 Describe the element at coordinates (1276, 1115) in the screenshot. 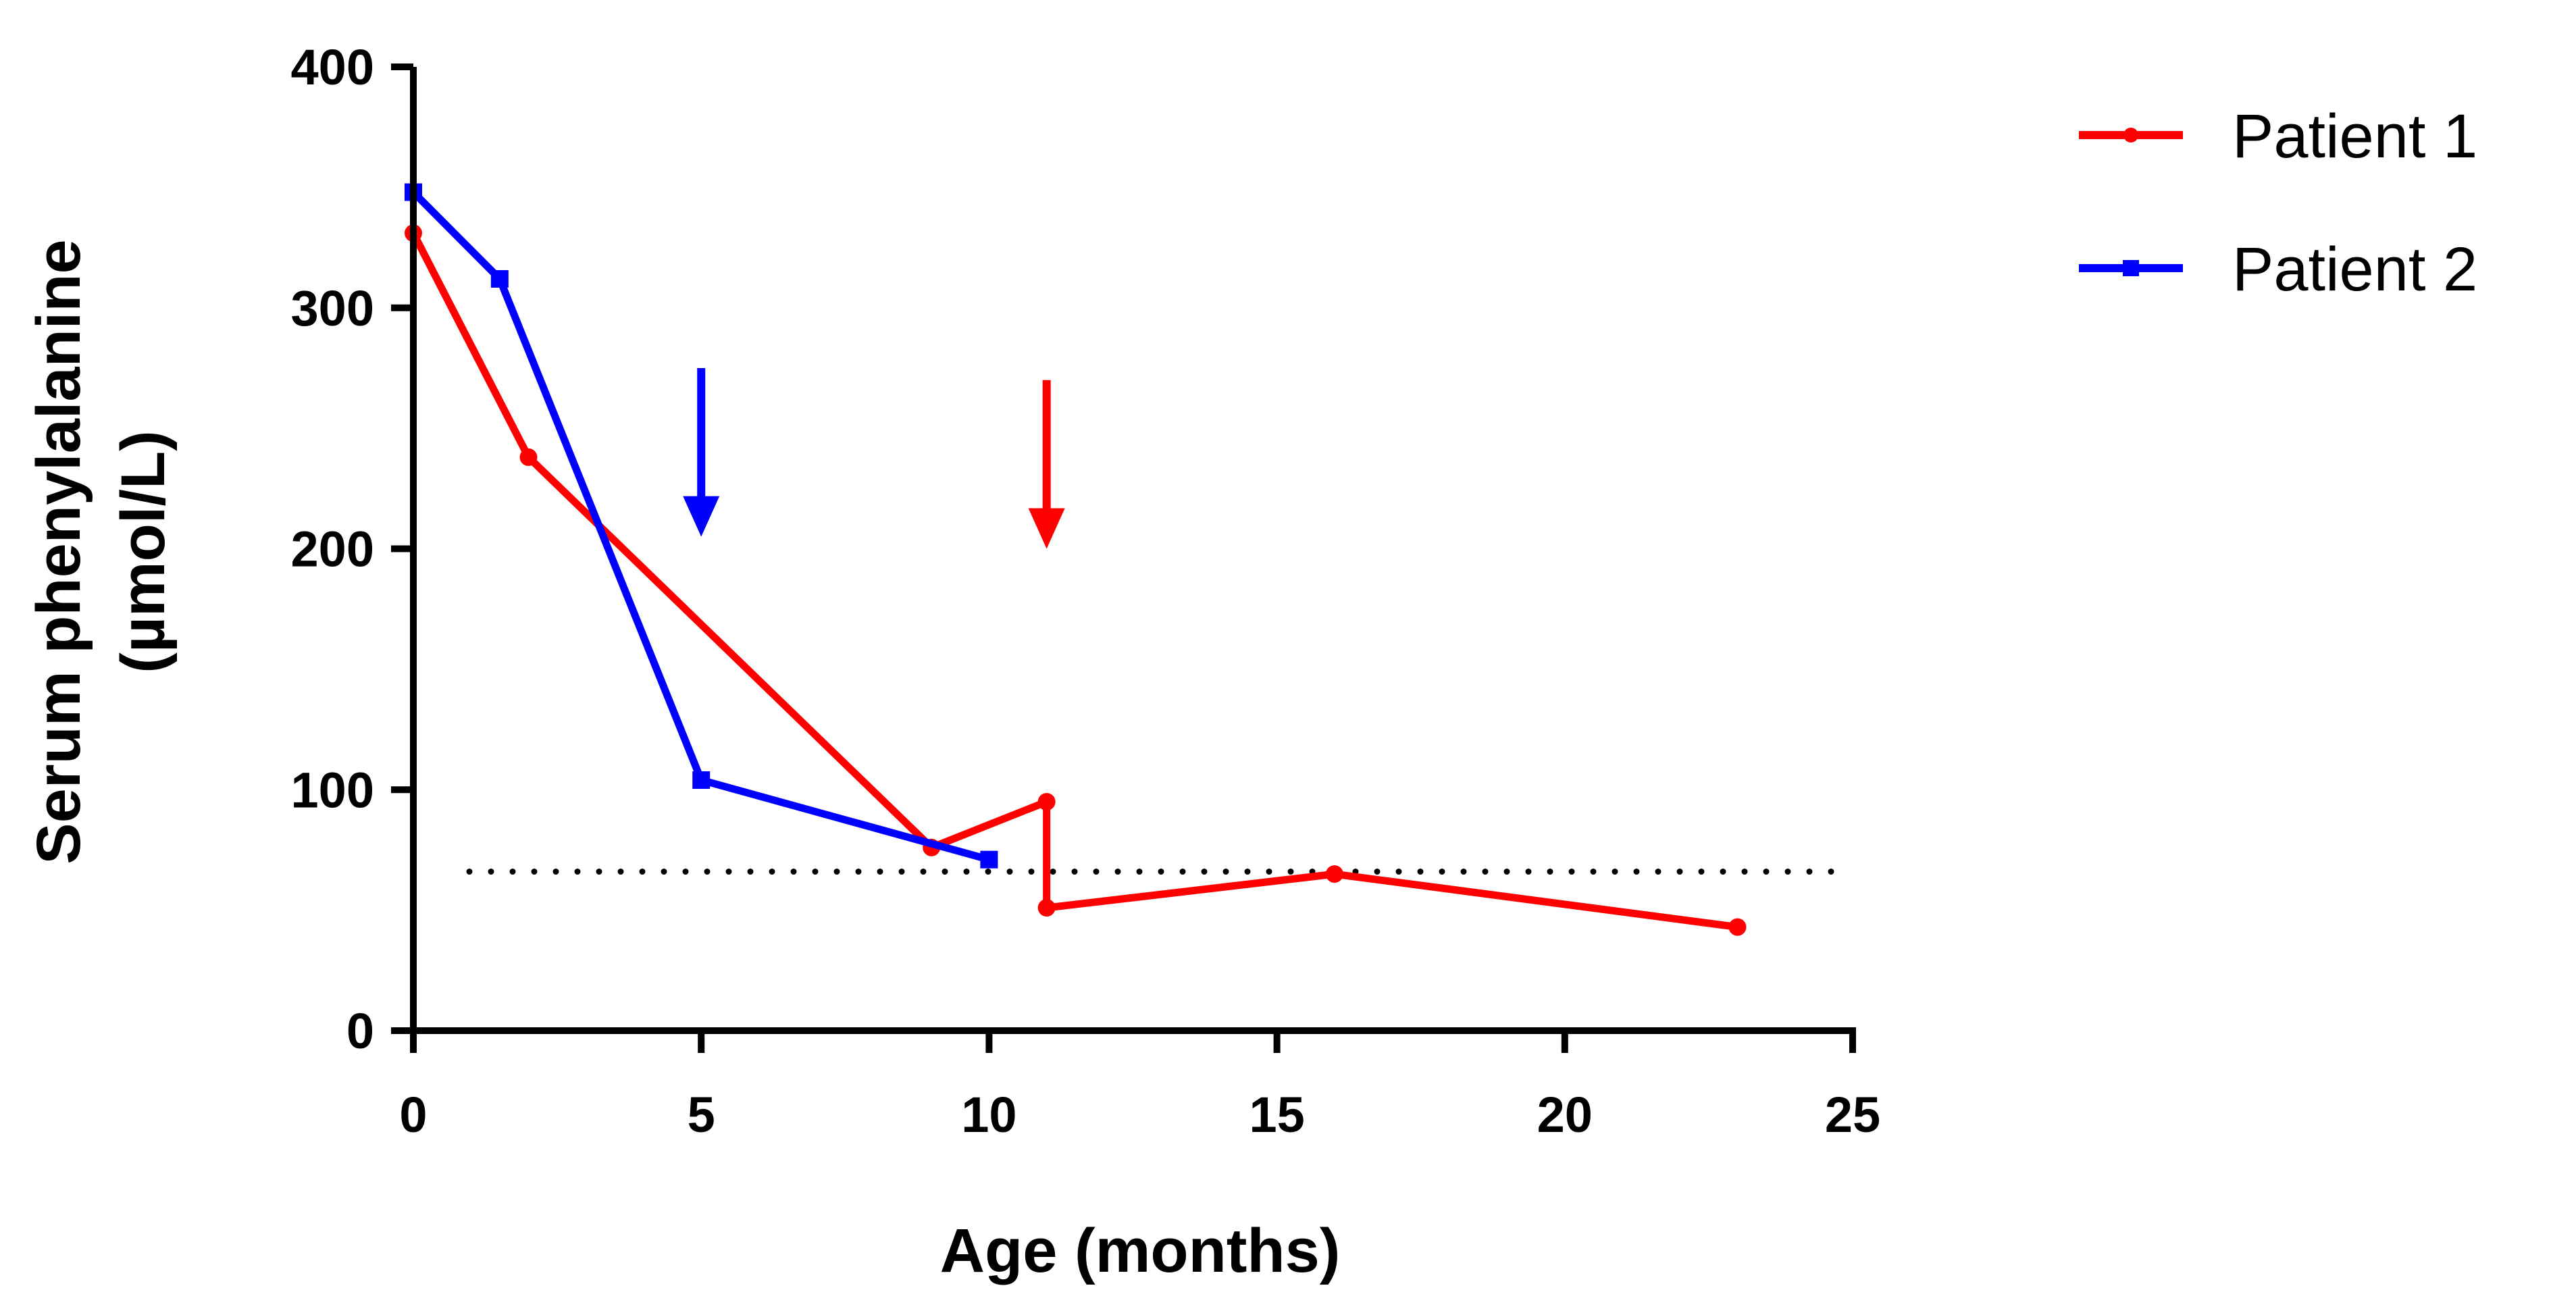

I see `x-tick-label-15: 15` at that location.